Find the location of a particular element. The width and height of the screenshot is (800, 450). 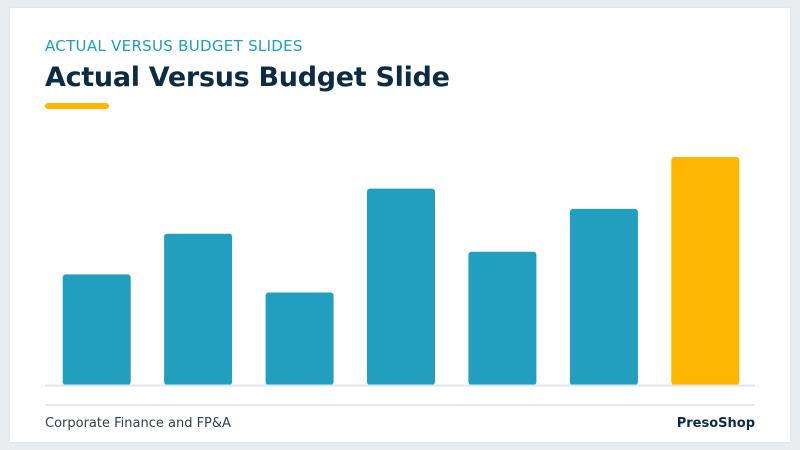

slide-kicker: ACTUAL VERSUS BUDGET SLIDES is located at coordinates (174, 46).